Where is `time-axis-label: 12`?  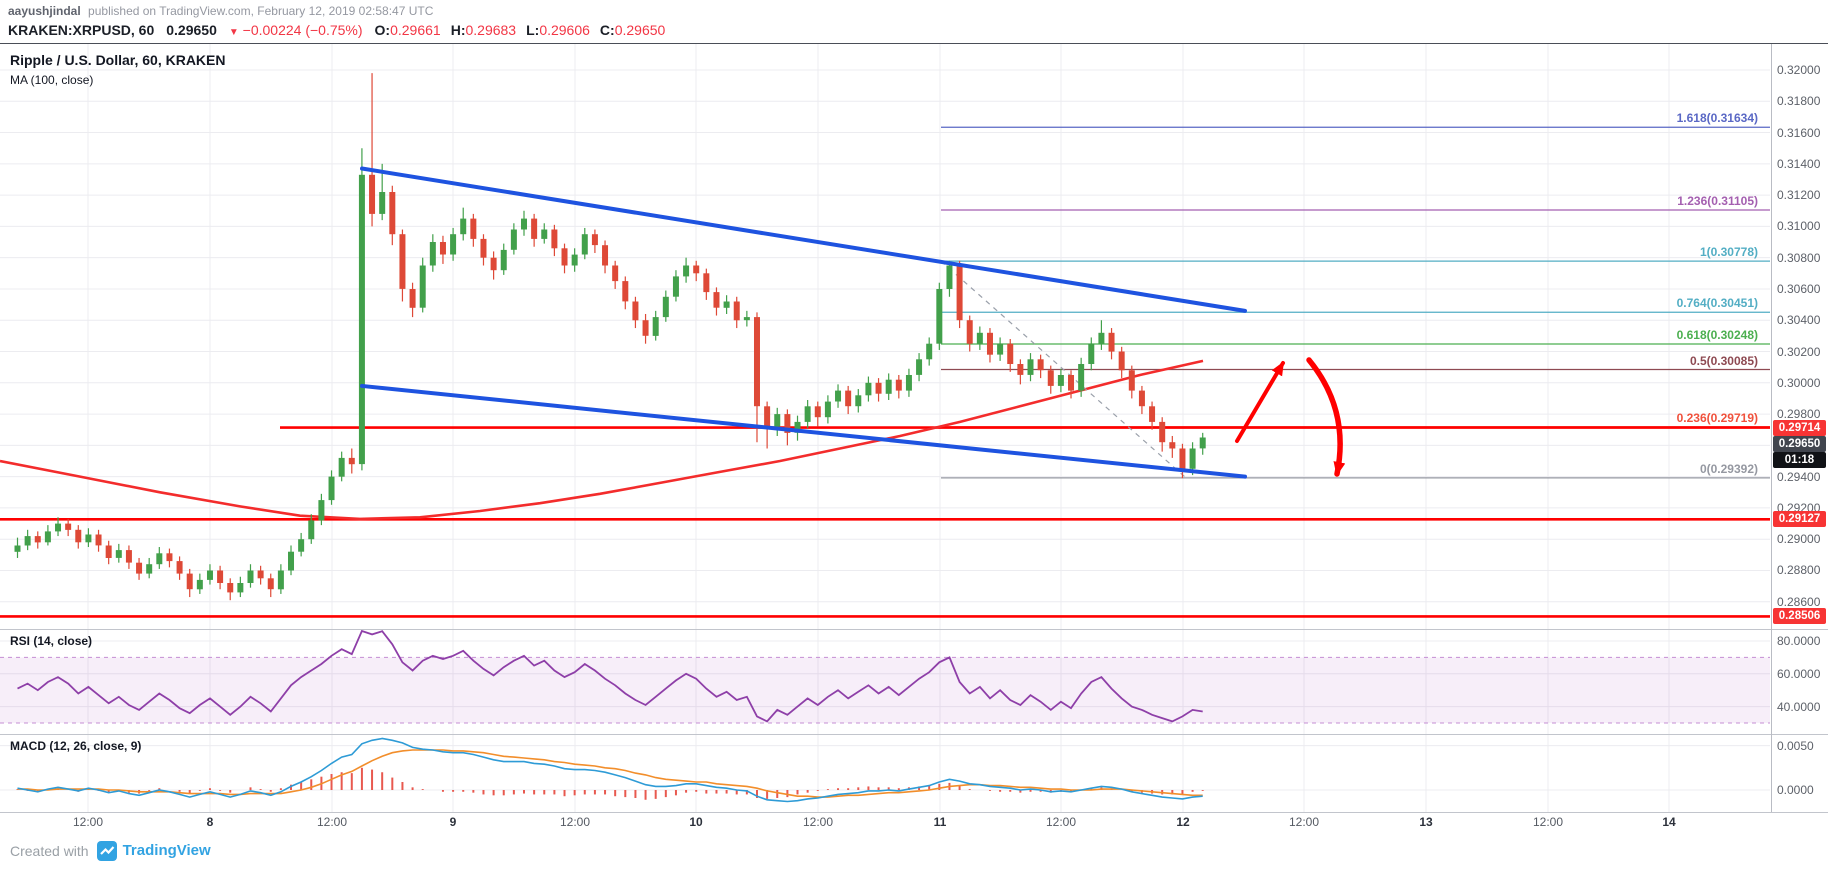
time-axis-label: 12 is located at coordinates (1183, 822).